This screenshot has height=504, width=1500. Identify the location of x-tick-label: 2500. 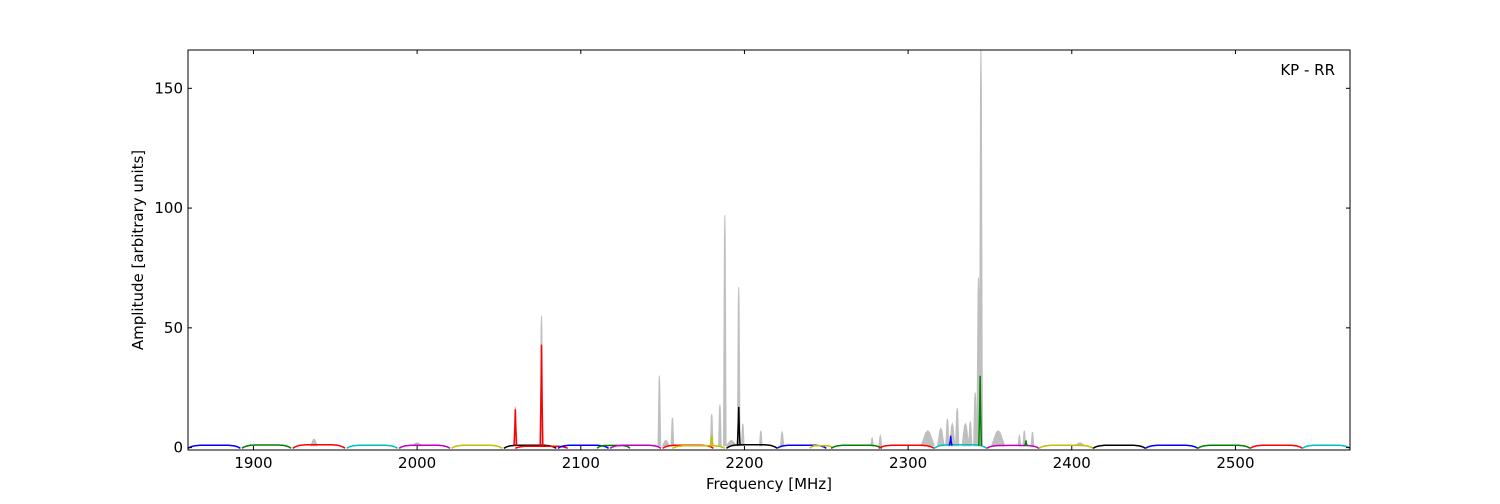
(1235, 463).